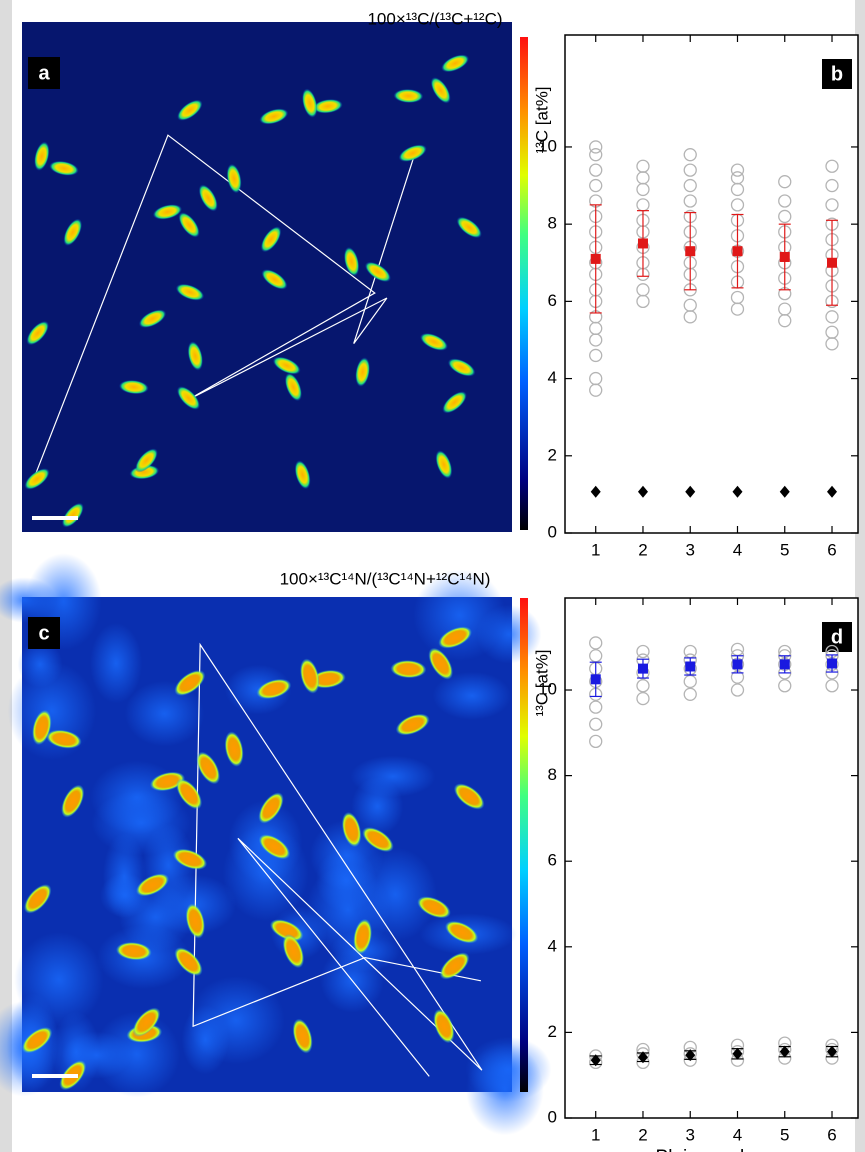  I want to click on plot-area, so click(711, 284).